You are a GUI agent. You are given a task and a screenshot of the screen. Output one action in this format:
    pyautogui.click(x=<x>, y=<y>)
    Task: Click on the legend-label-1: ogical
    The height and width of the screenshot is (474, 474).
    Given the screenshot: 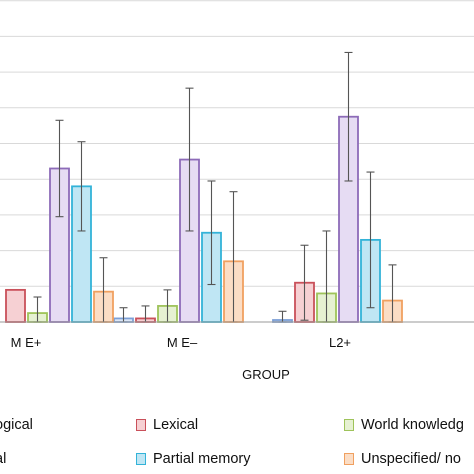 What is the action you would take?
    pyautogui.click(x=16, y=425)
    